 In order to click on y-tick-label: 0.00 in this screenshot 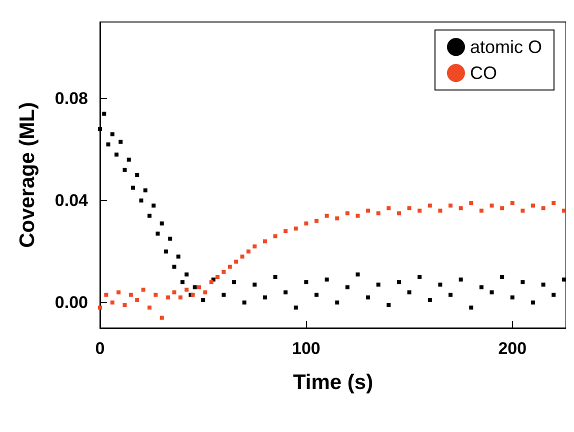, I will do `click(71, 302)`.